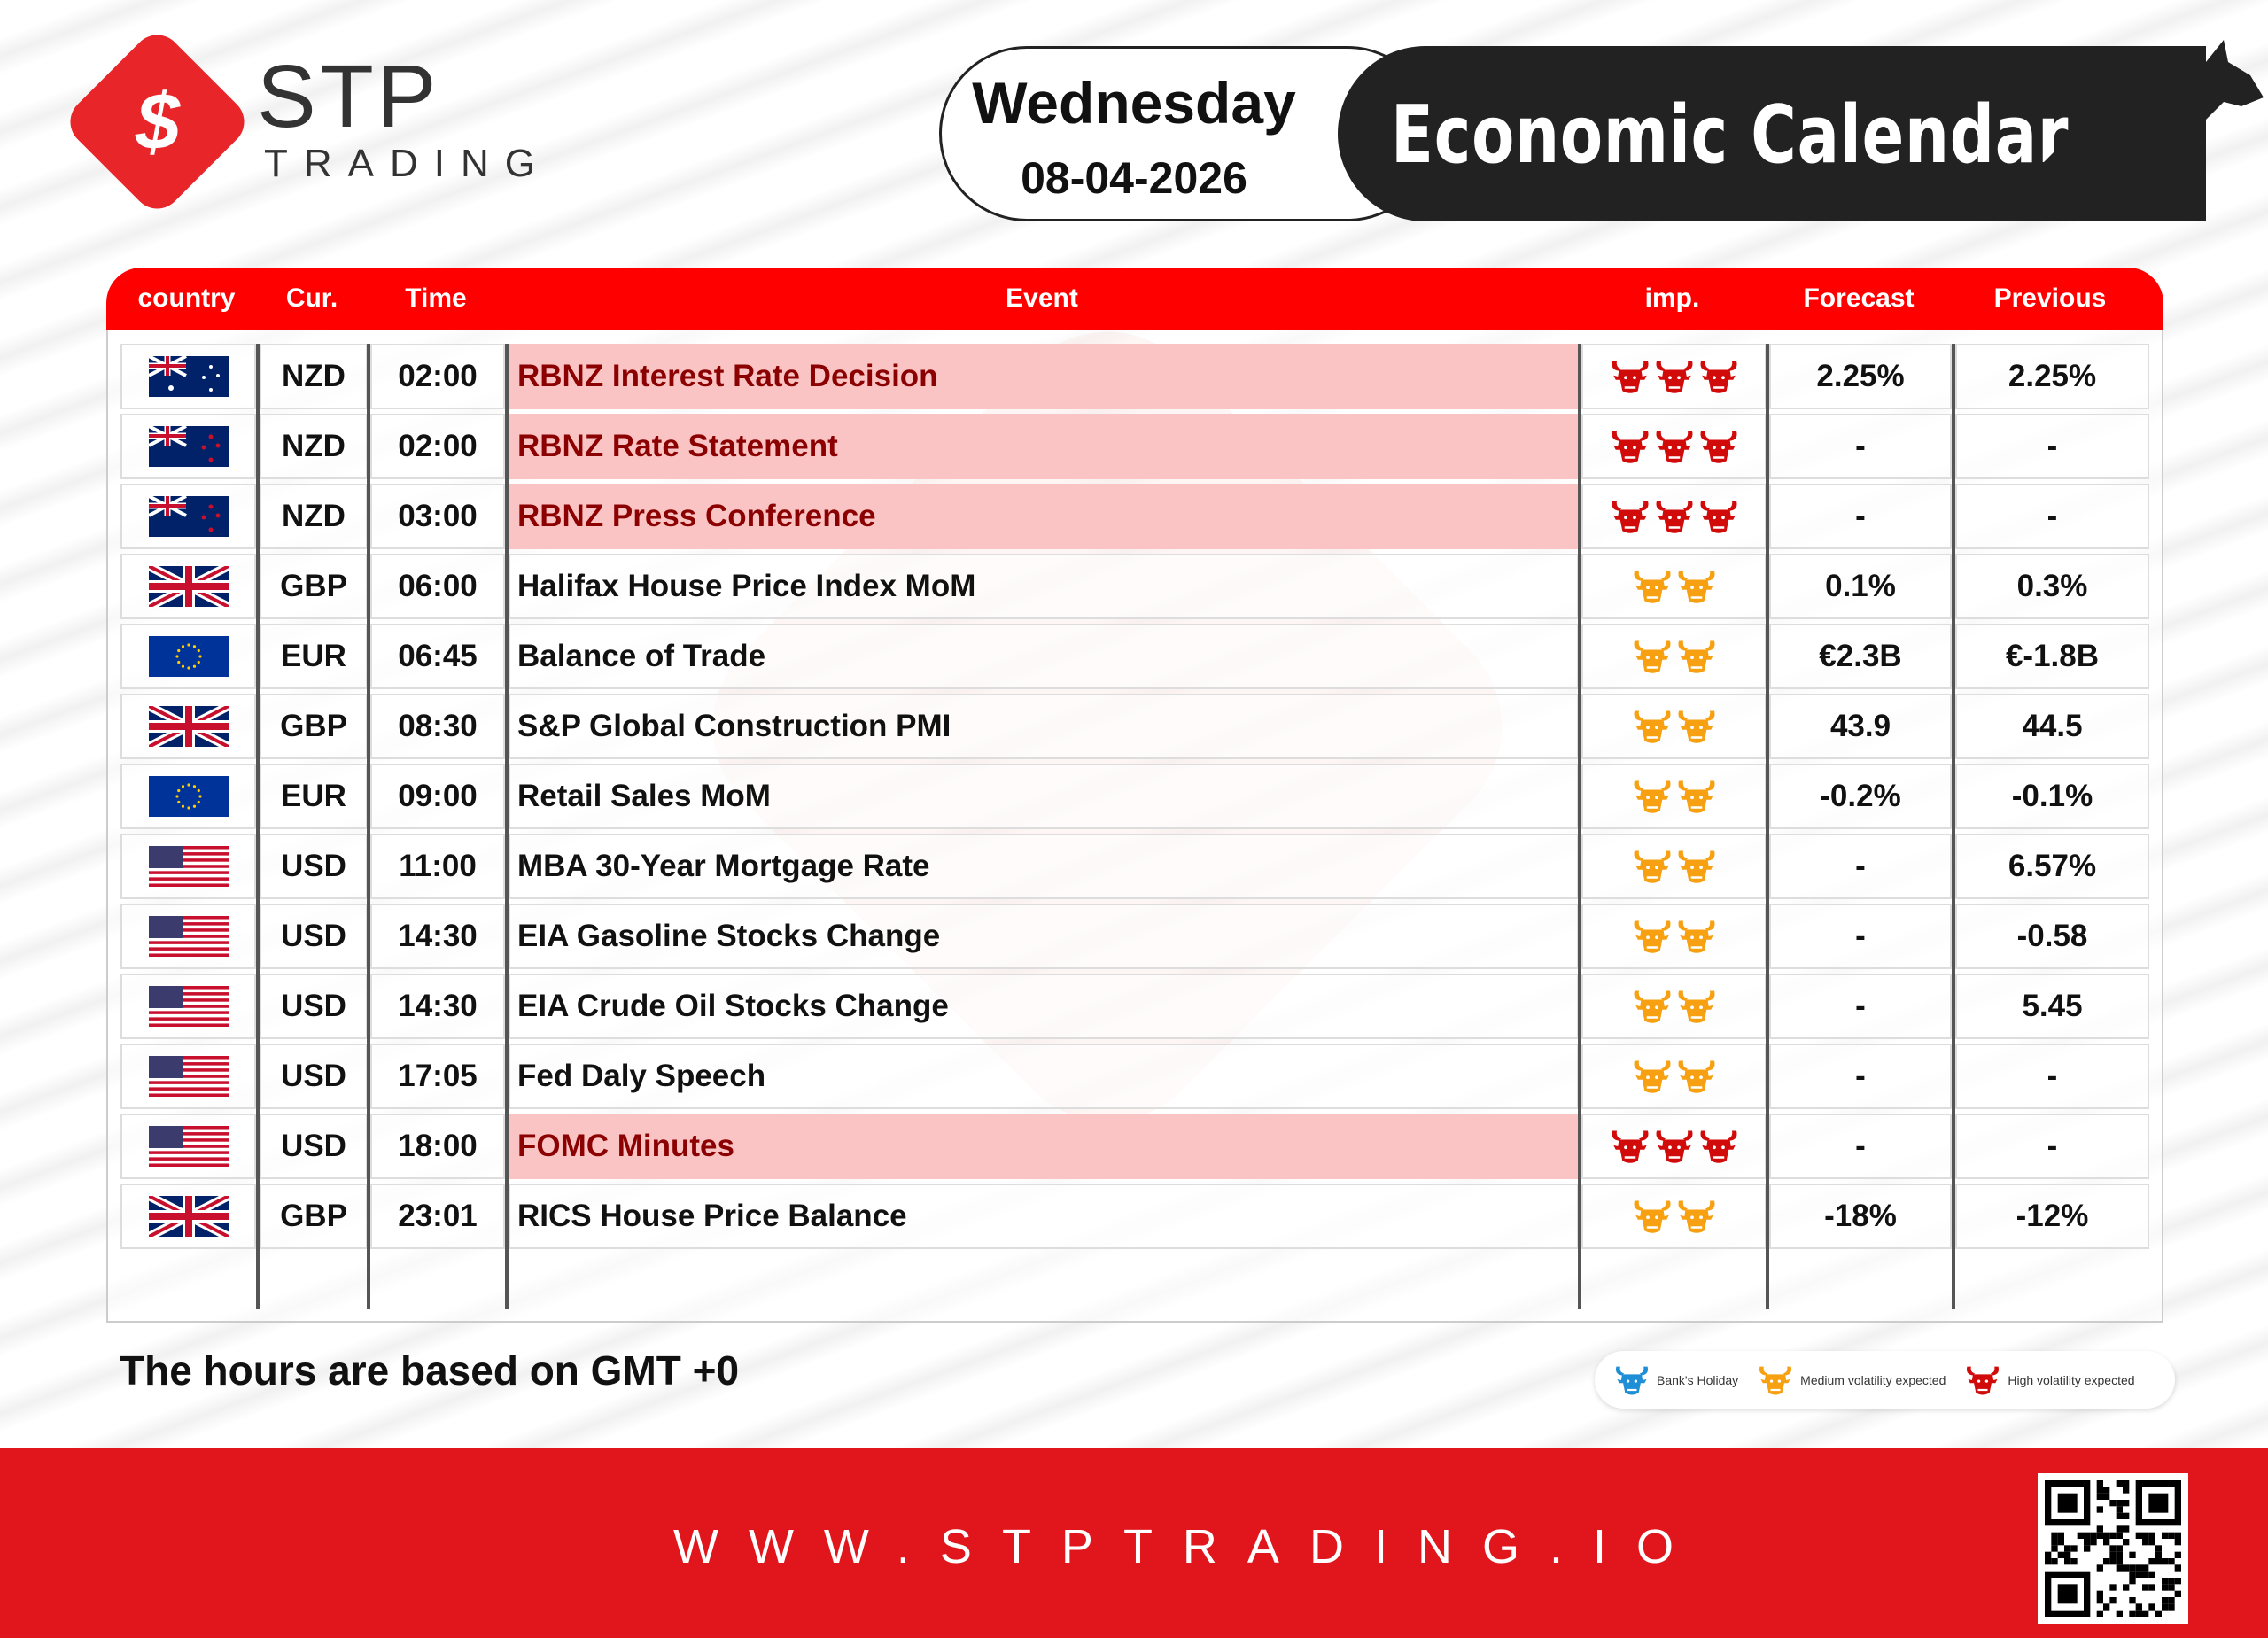 The image size is (2268, 1638). What do you see at coordinates (437, 866) in the screenshot?
I see `time-cell: 11:00` at bounding box center [437, 866].